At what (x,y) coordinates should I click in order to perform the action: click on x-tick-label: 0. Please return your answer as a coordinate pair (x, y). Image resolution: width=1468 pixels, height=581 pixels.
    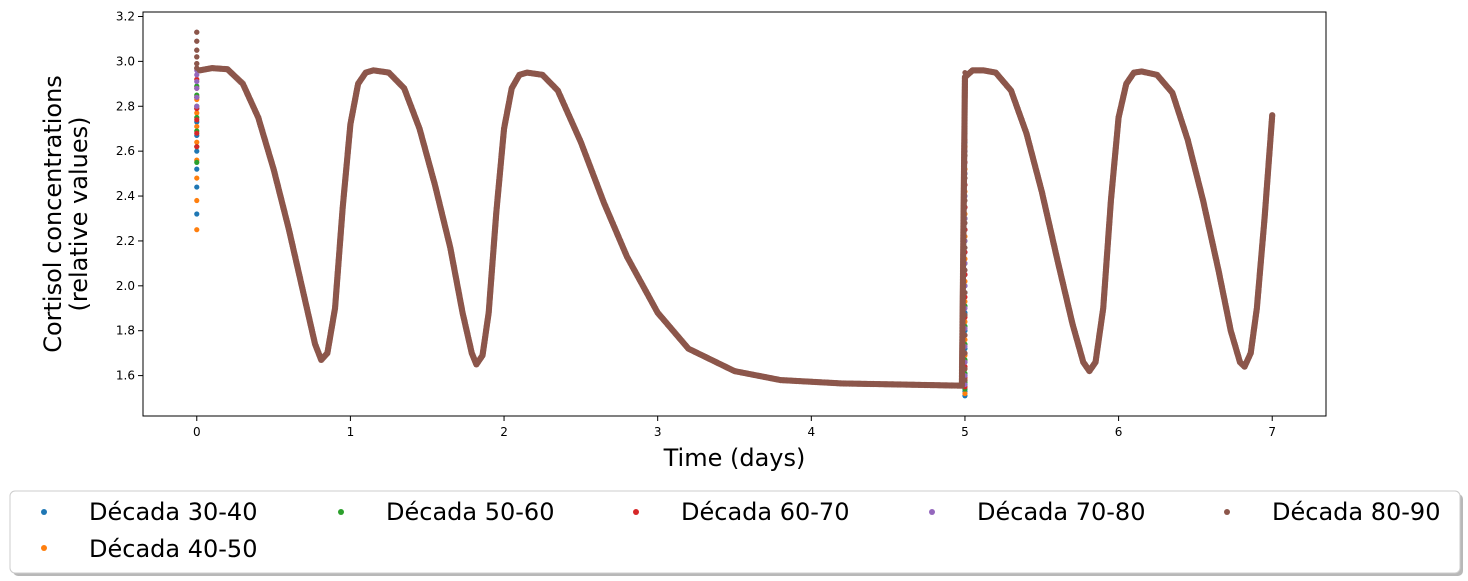
    Looking at the image, I should click on (197, 432).